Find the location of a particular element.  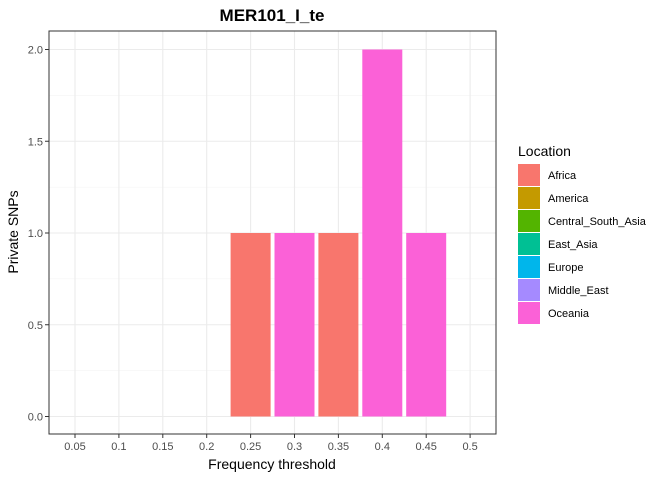

x-tick-label: 0.05 is located at coordinates (74, 447).